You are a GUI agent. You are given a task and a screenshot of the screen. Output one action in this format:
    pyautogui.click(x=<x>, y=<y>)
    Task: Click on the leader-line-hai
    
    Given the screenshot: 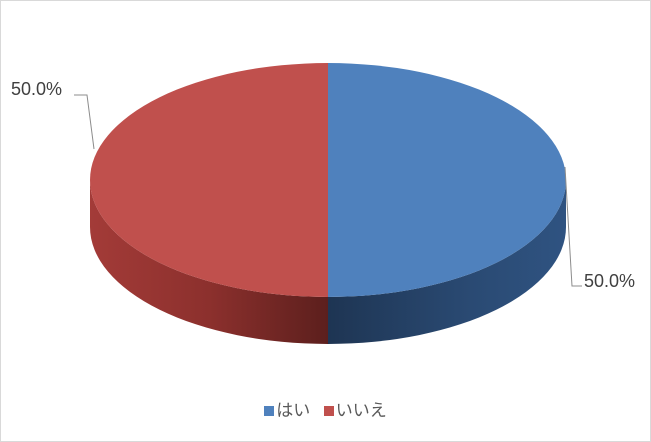 What is the action you would take?
    pyautogui.click(x=573, y=226)
    